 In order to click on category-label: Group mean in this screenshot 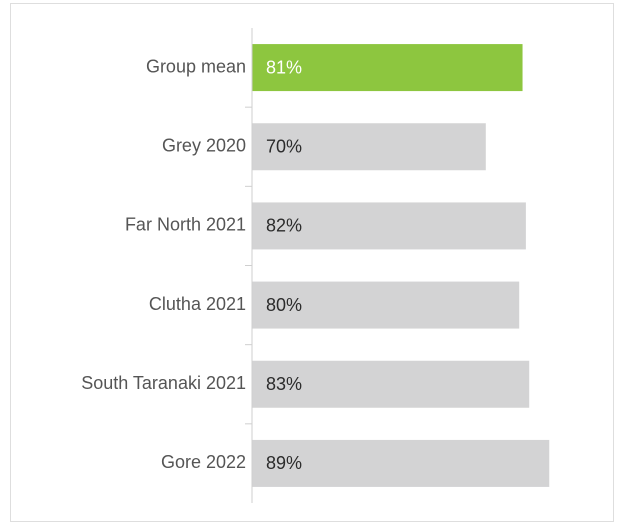, I will do `click(196, 66)`.